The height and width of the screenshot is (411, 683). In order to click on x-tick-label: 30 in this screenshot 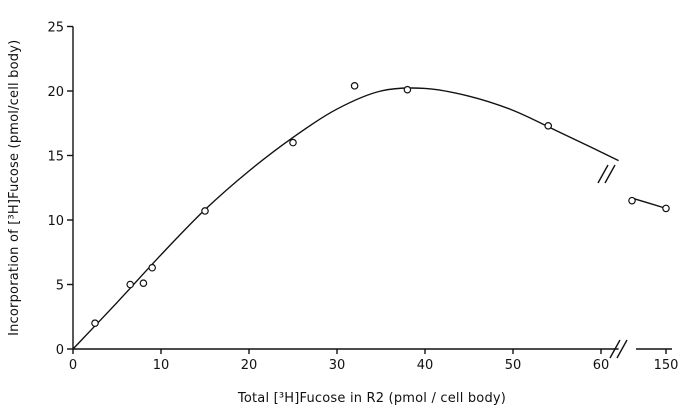, I will do `click(337, 365)`.